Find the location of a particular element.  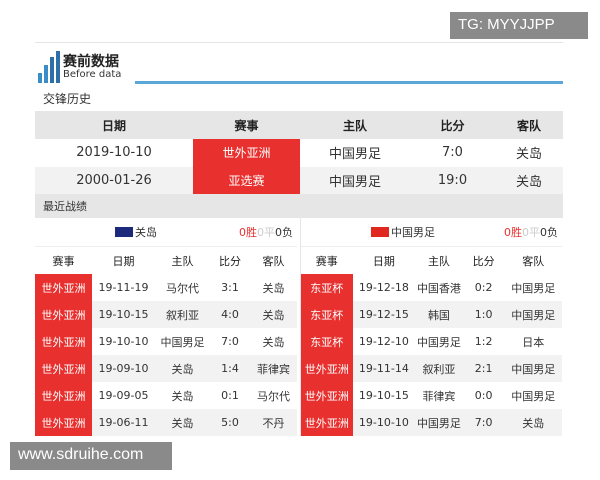

wins: 0胜 is located at coordinates (513, 232).